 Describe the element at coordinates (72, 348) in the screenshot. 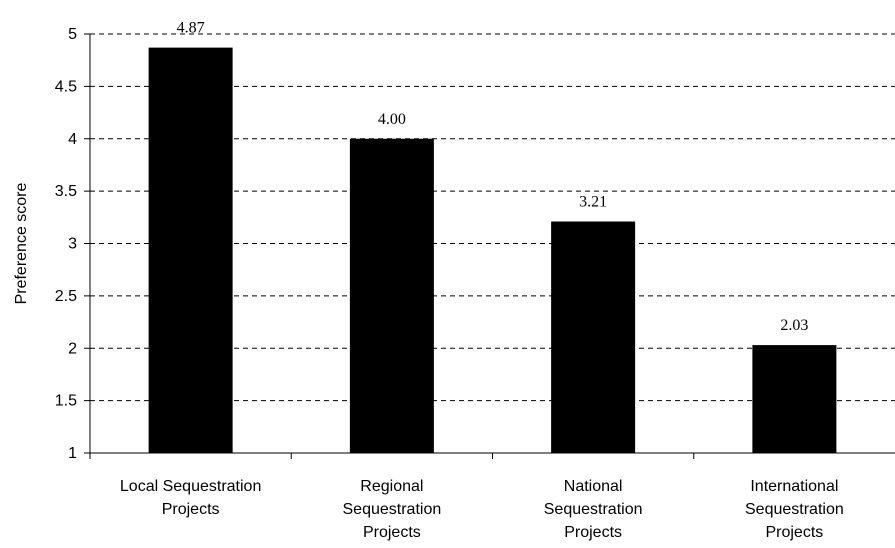

I see `y-tick-label: 2` at that location.